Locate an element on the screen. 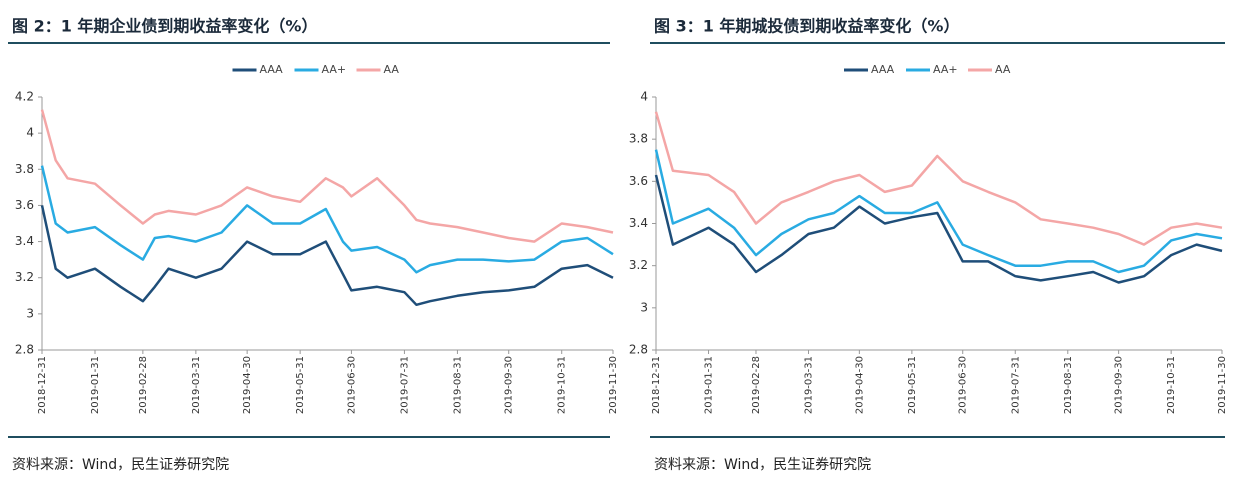 This screenshot has width=1233, height=487. y-tick-label: 4.2 is located at coordinates (24, 97).